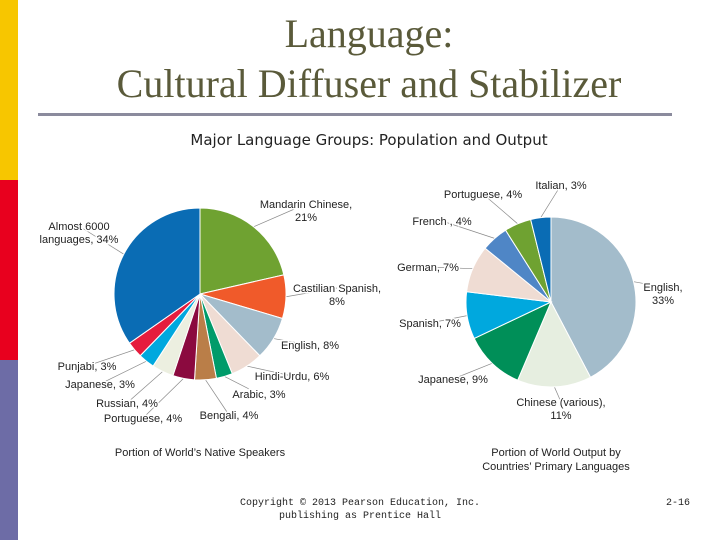 The image size is (720, 540). I want to click on pie2-label-spanish-7: Spanish, 7%, so click(430, 324).